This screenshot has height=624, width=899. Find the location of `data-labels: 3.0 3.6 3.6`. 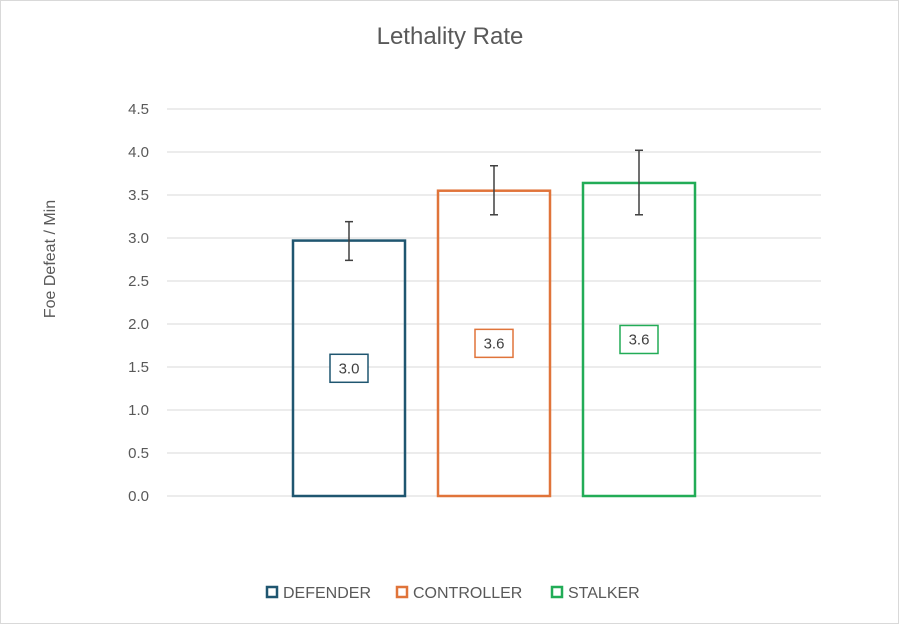

data-labels: 3.0 3.6 3.6 is located at coordinates (494, 354).